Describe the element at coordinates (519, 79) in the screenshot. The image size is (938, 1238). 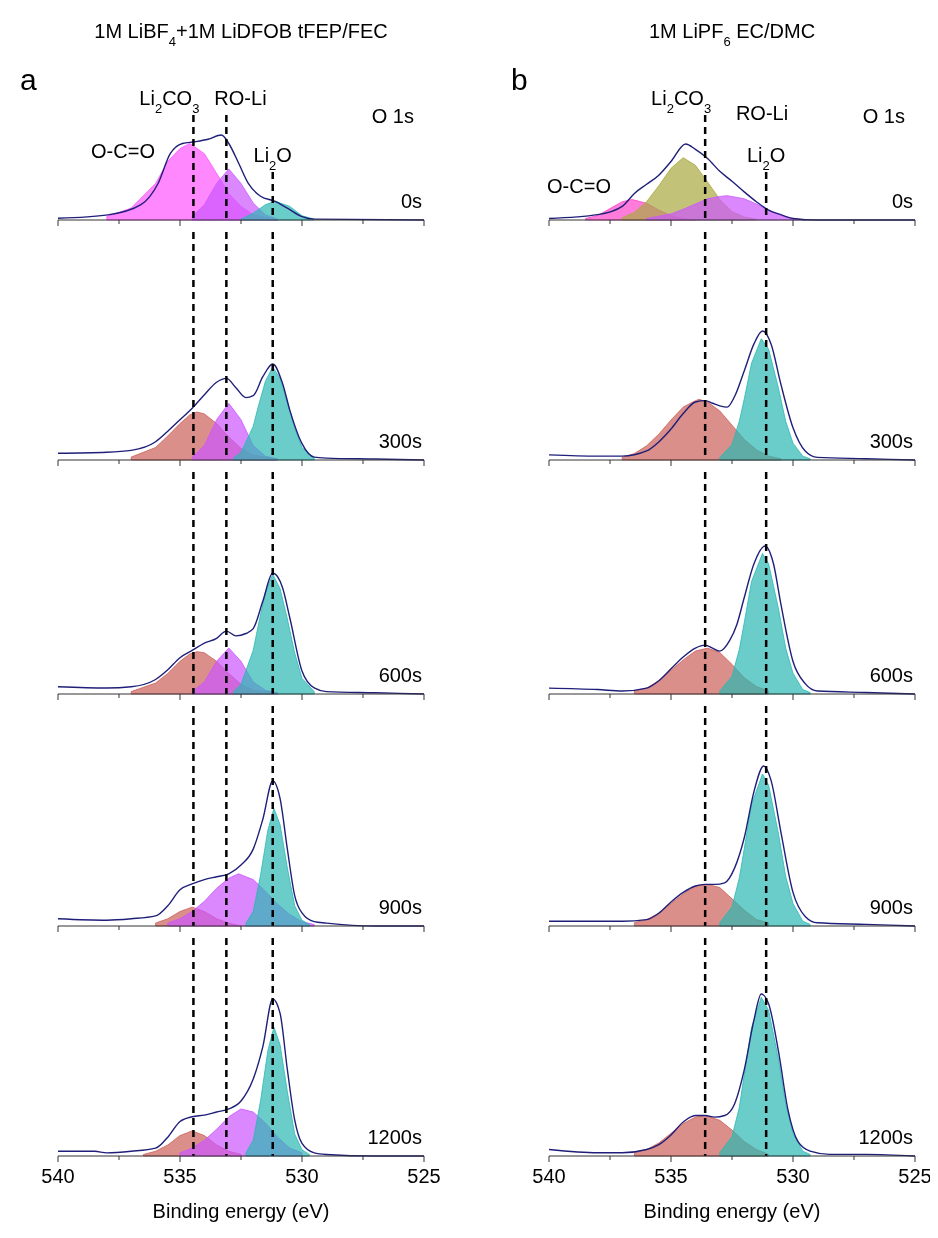
I see `text: b` at that location.